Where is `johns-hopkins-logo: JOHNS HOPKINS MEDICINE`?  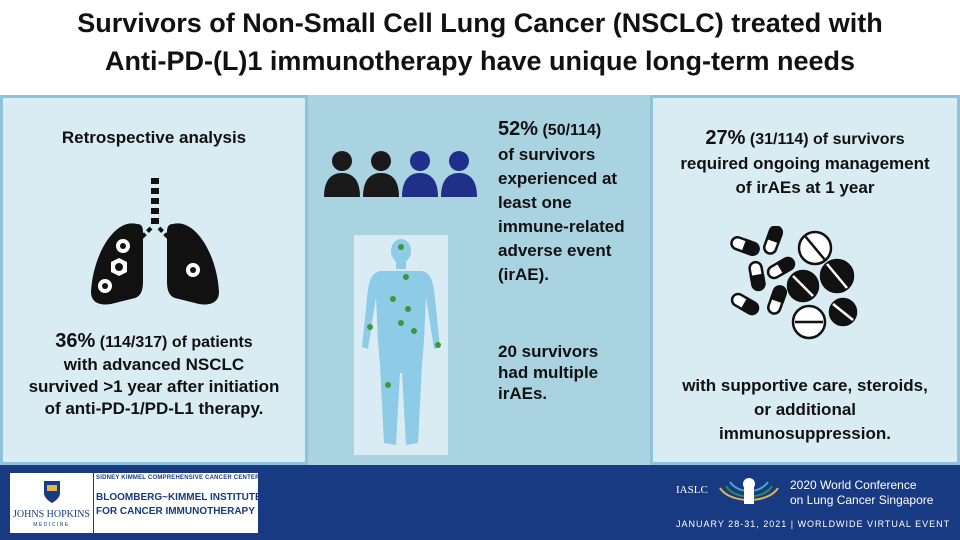 johns-hopkins-logo: JOHNS HOPKINS MEDICINE is located at coordinates (51, 503).